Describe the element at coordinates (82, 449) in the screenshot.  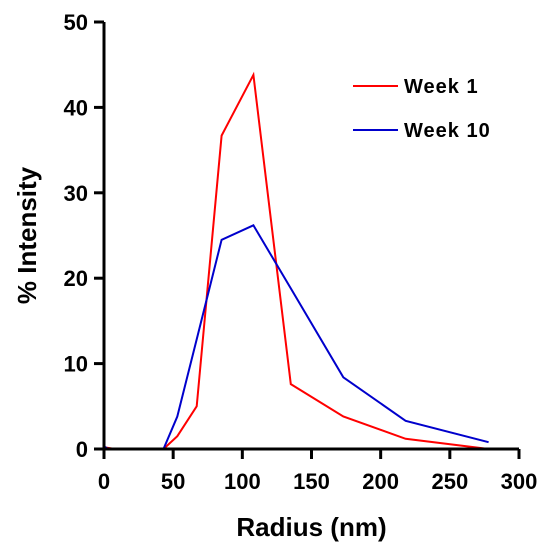
I see `y-tick-label: 0` at that location.